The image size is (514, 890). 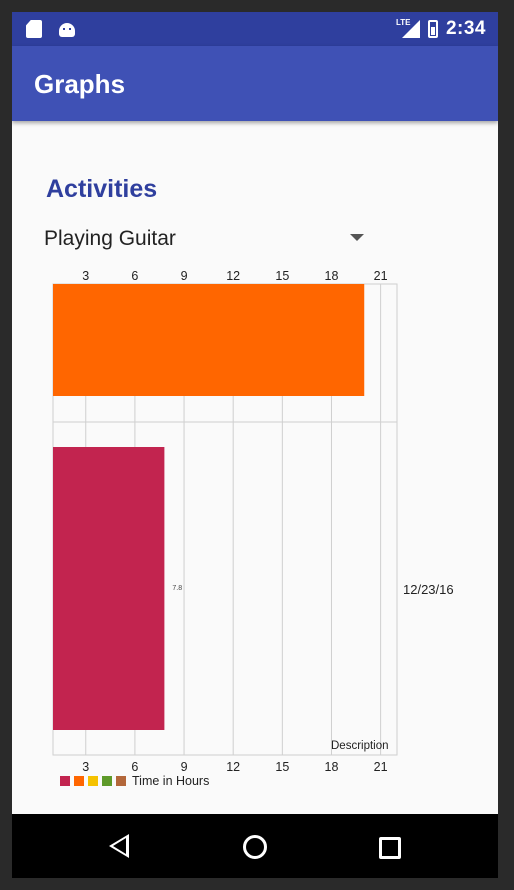 What do you see at coordinates (85, 276) in the screenshot?
I see `x-tick-label-top: 3` at bounding box center [85, 276].